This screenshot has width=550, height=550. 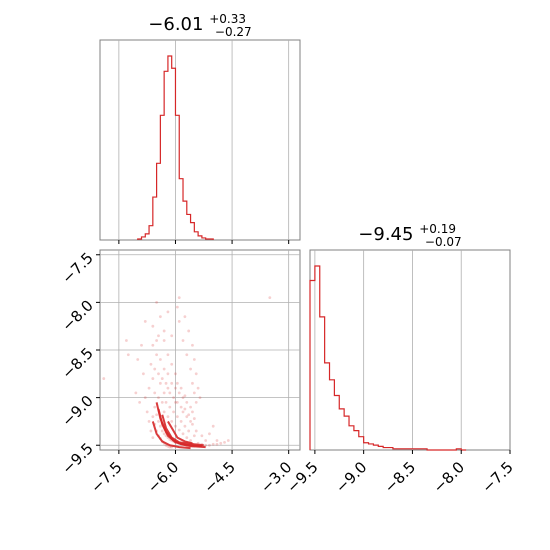 I want to click on scatter-yticks: −7.5 −8.0 −8.5 −9.0 −9.5, so click(x=79, y=363).